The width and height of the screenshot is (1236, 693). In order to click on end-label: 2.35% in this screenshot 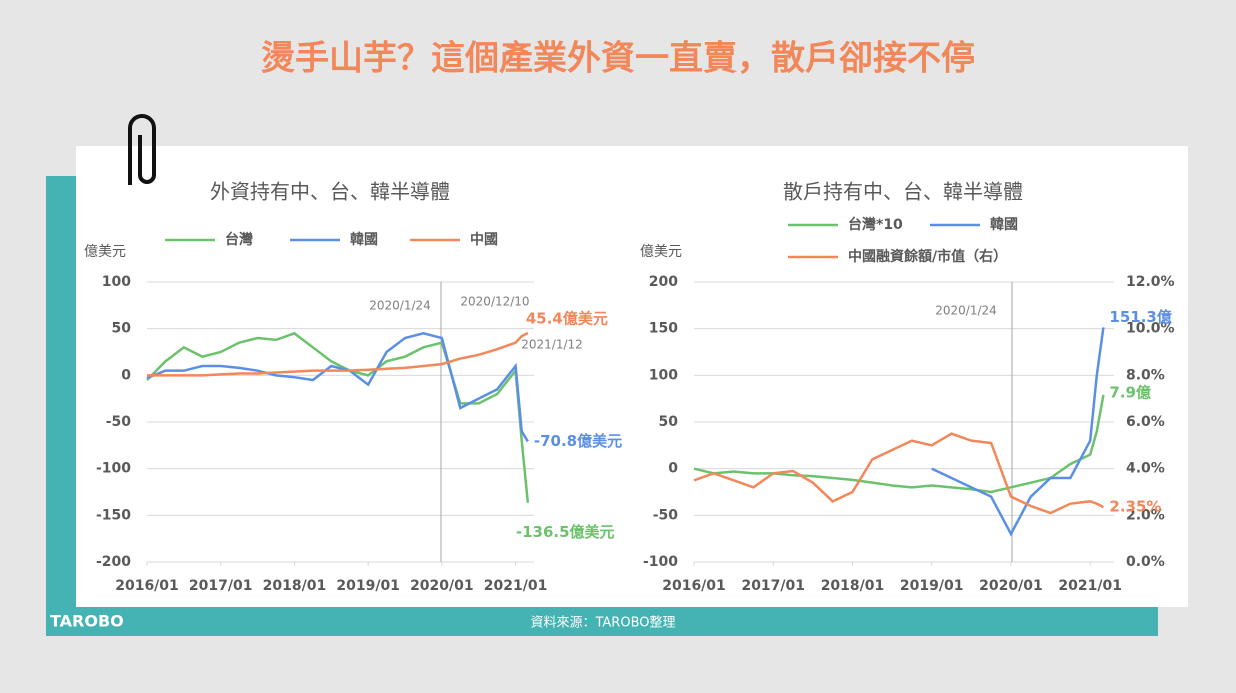, I will do `click(1135, 507)`.